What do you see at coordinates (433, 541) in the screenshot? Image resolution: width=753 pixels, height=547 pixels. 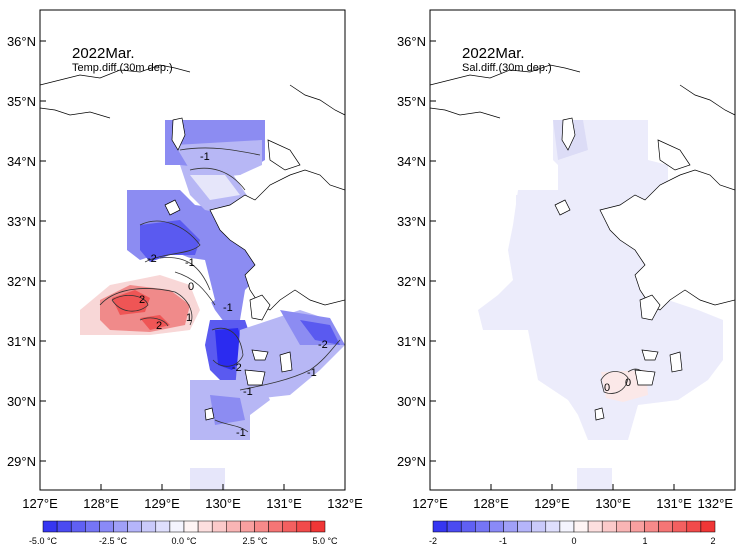 I see `colorbar-label: -2` at bounding box center [433, 541].